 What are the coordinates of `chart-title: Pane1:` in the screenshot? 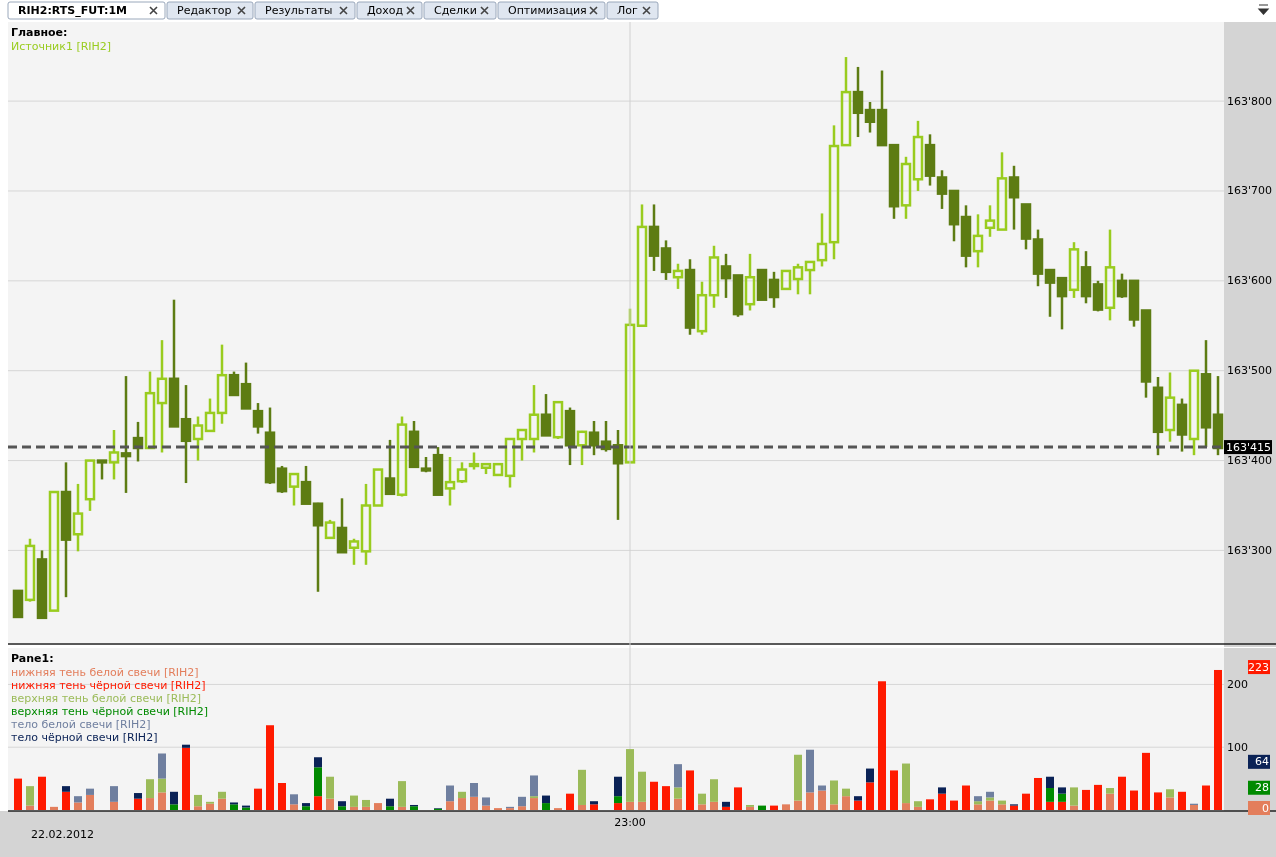 It's located at (32, 658).